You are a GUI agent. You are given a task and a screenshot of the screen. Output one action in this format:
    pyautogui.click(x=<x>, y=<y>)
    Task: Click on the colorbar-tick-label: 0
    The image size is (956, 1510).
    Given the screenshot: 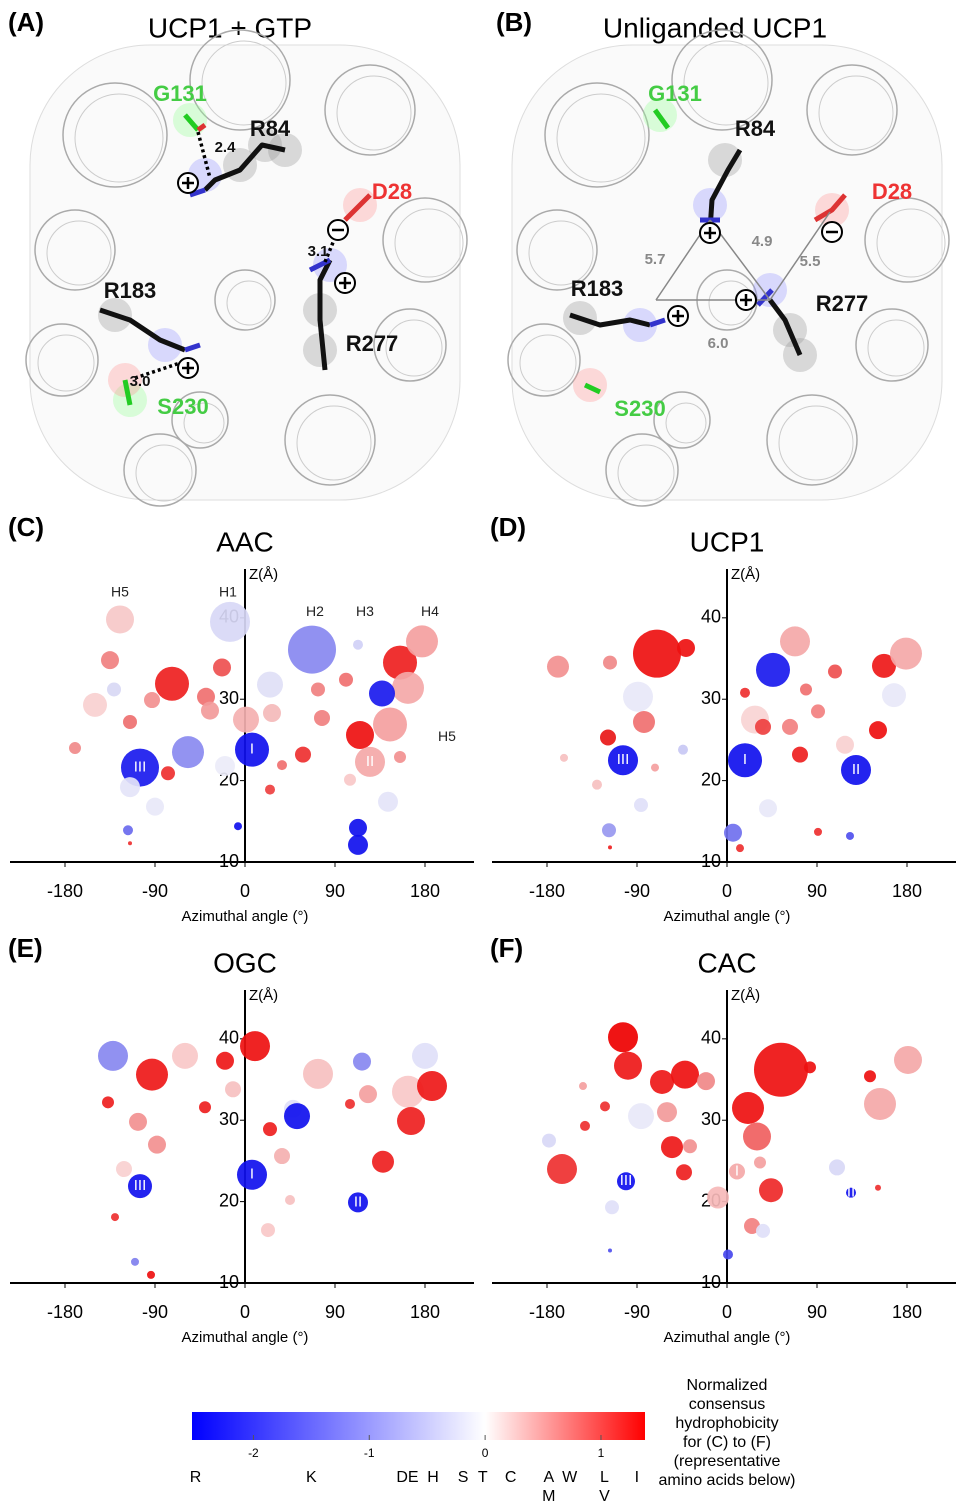 What is the action you would take?
    pyautogui.click(x=485, y=1453)
    